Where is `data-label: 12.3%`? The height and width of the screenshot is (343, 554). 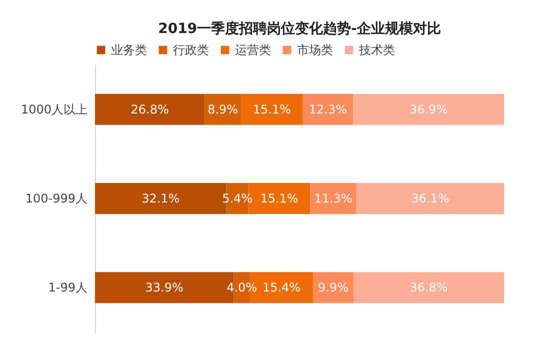 data-label: 12.3% is located at coordinates (327, 109).